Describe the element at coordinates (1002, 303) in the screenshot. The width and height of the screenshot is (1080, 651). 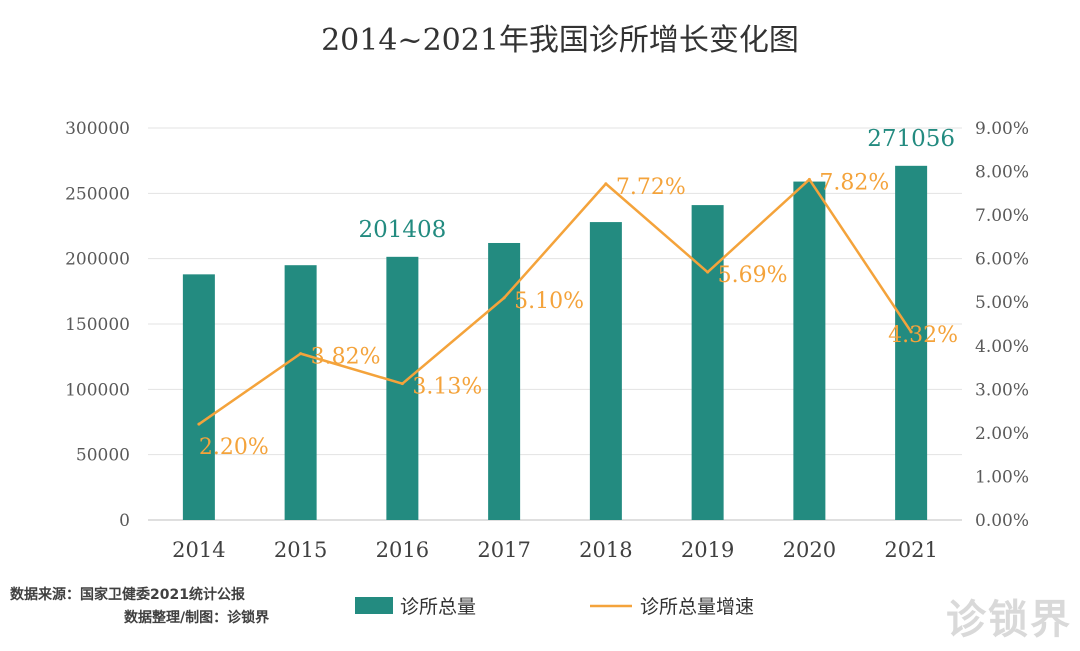
I see `y-right-tick-label: 5.00%` at that location.